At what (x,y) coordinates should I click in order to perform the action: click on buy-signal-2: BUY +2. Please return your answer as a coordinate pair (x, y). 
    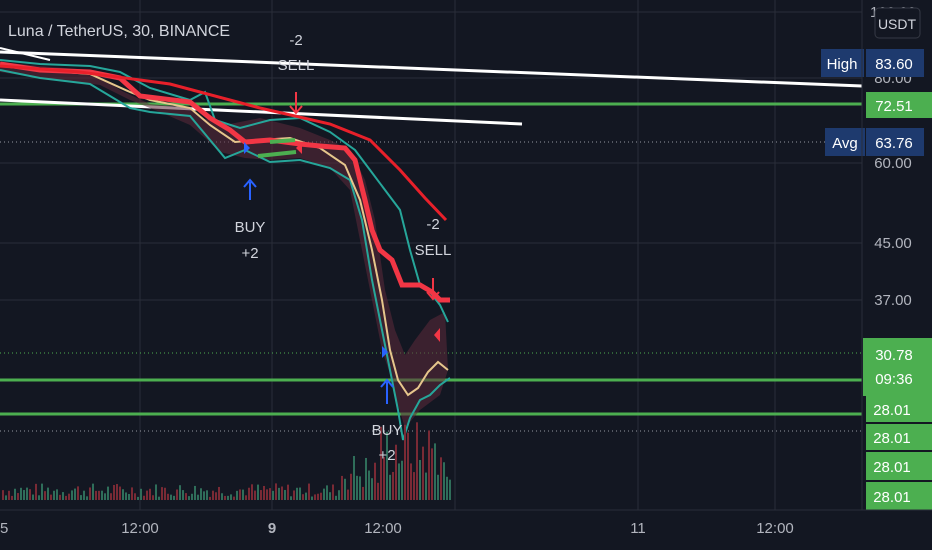
    Looking at the image, I should click on (387, 421).